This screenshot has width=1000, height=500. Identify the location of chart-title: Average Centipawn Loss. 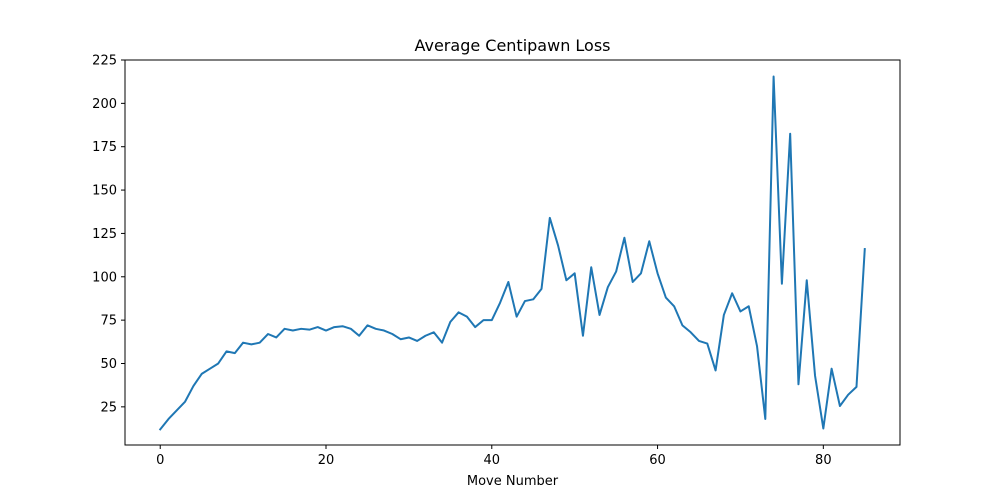
(512, 45).